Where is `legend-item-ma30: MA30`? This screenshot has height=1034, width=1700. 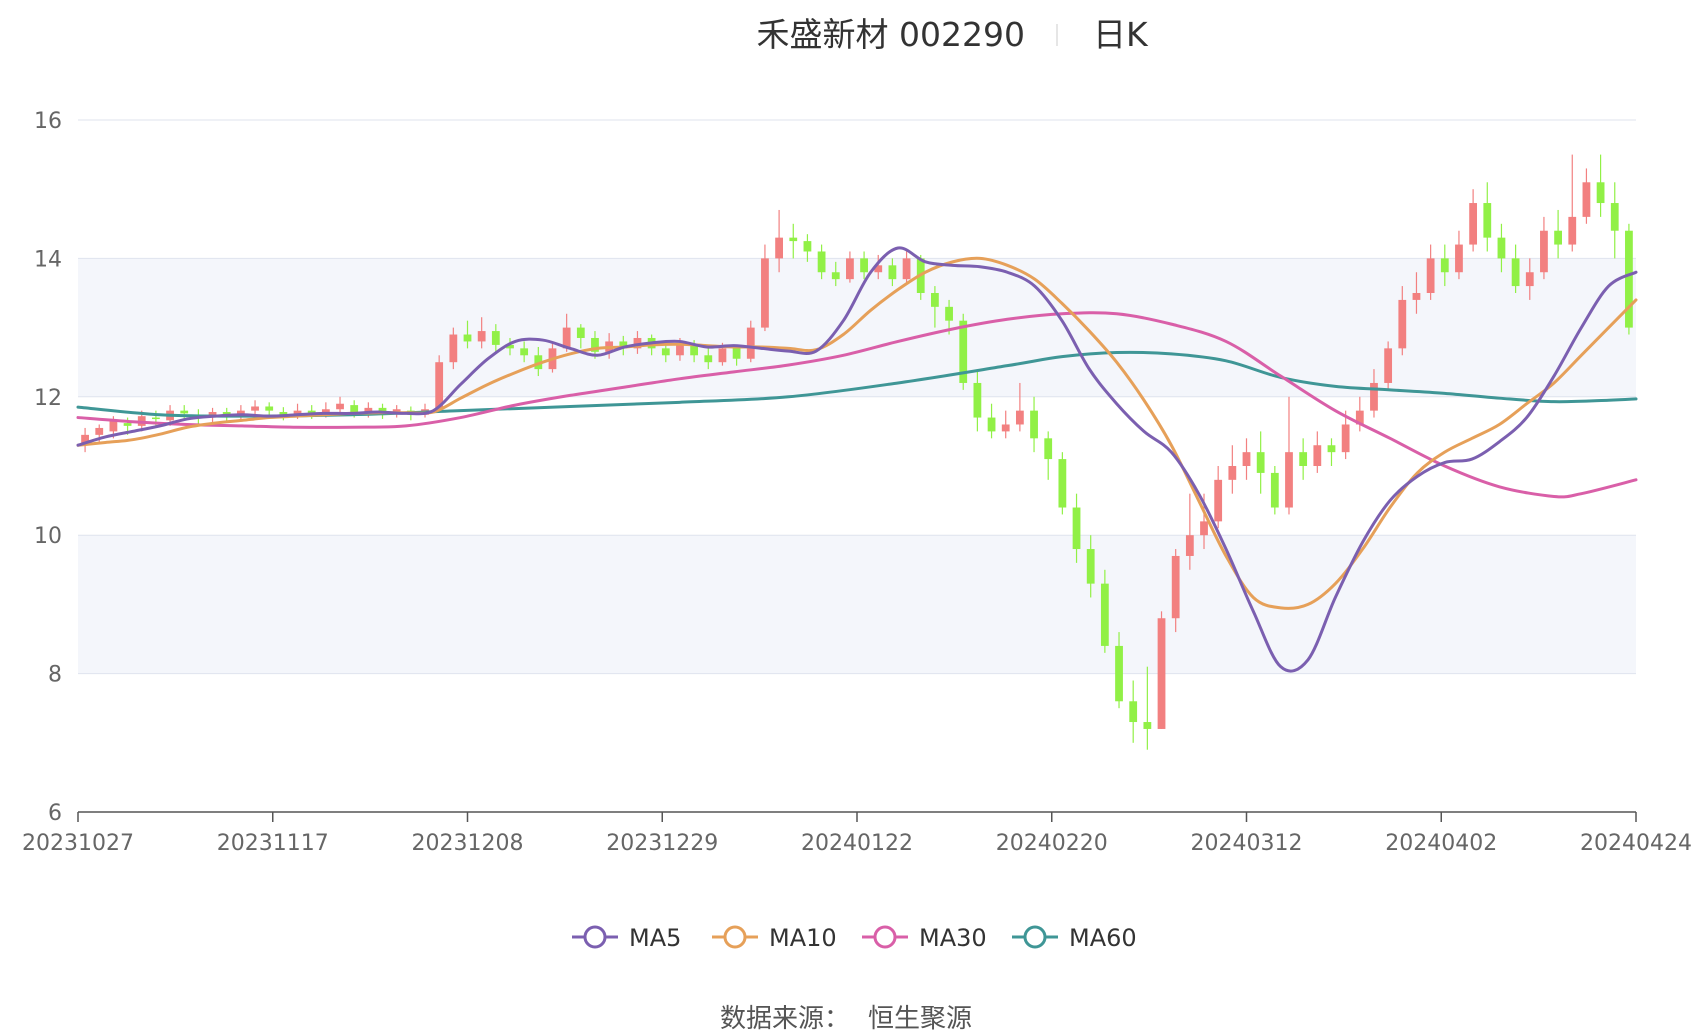
legend-item-ma30: MA30 is located at coordinates (924, 938).